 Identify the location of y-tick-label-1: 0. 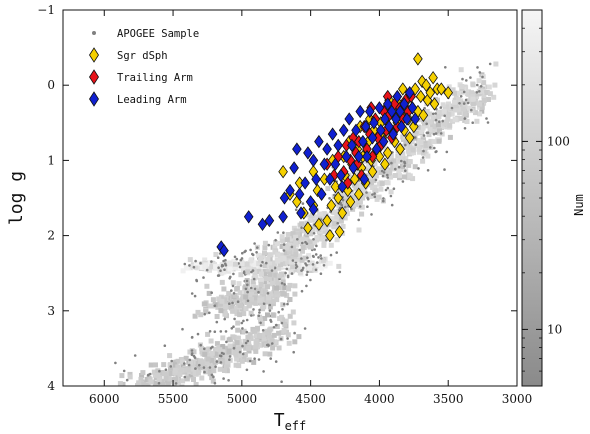
(51, 85).